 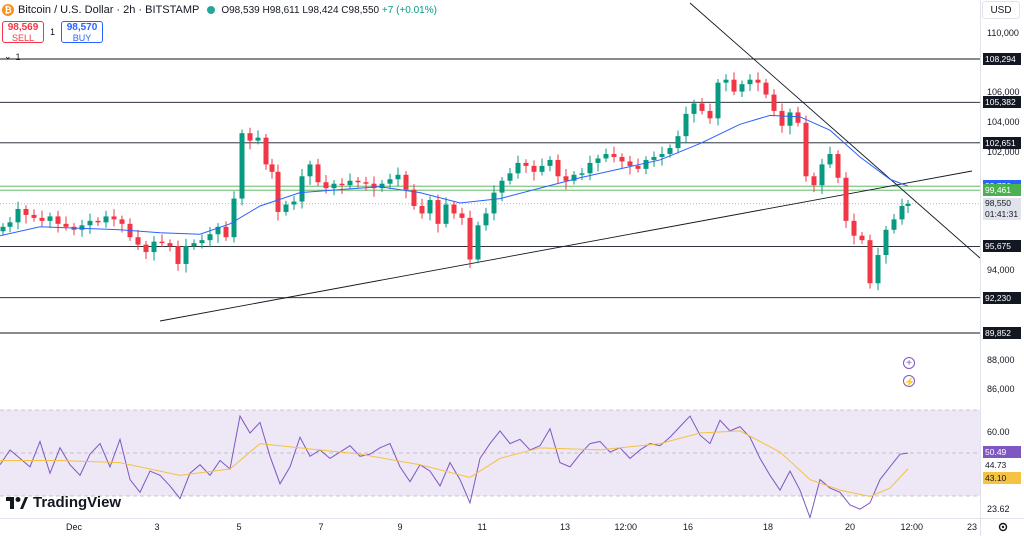 What do you see at coordinates (909, 381) in the screenshot?
I see `lightning-icon: ⚡` at bounding box center [909, 381].